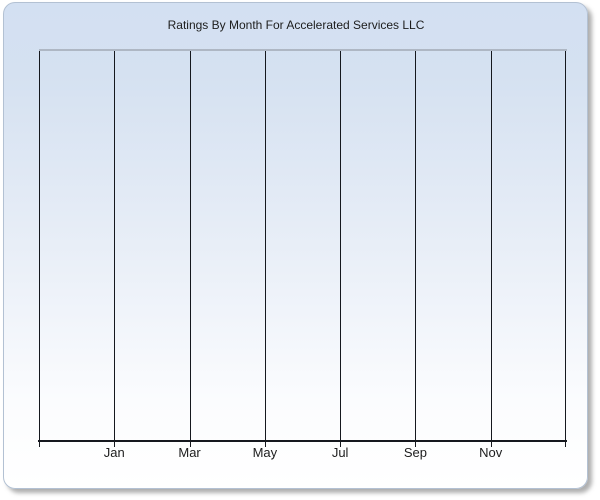 The height and width of the screenshot is (500, 600). Describe the element at coordinates (302, 444) in the screenshot. I see `x-axis-ticks` at that location.